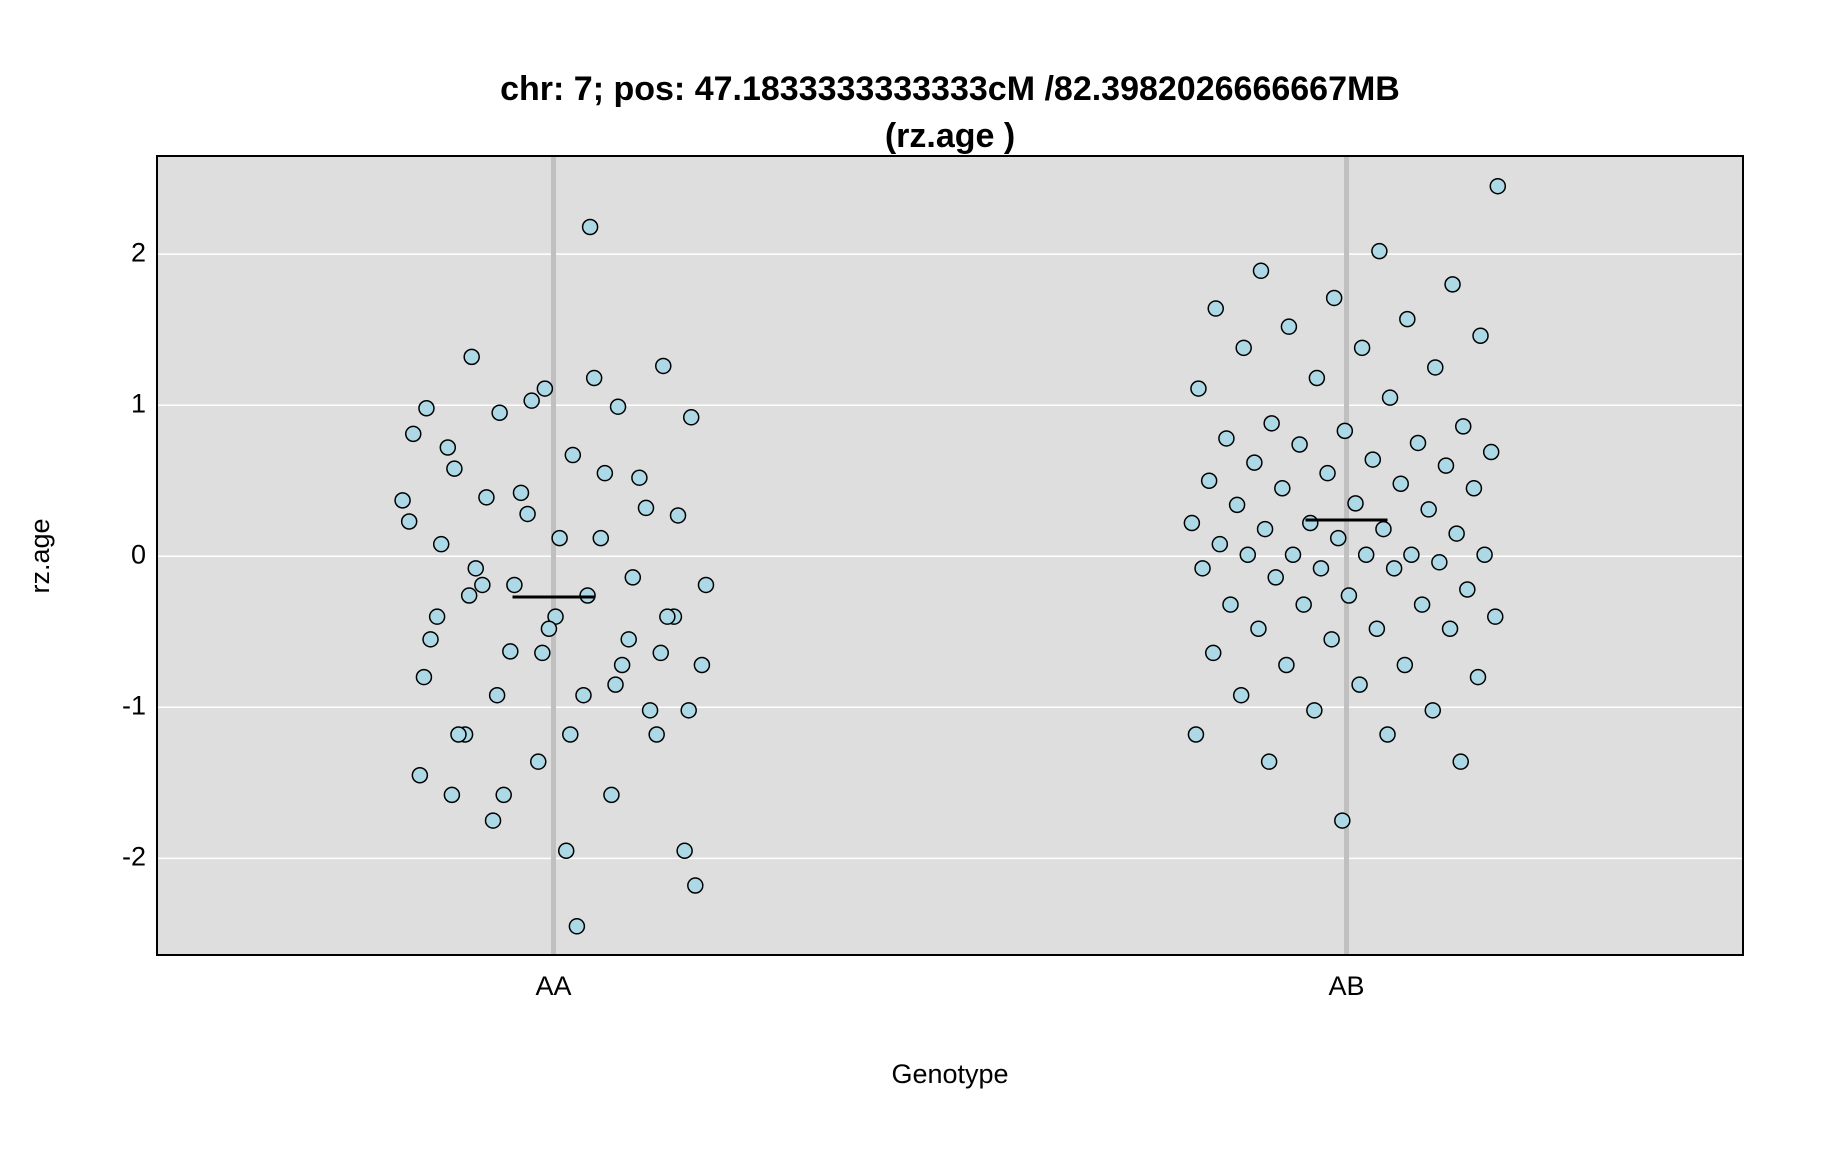 This screenshot has width=1824, height=1152. What do you see at coordinates (138, 252) in the screenshot?
I see `y-tick-label: 2` at bounding box center [138, 252].